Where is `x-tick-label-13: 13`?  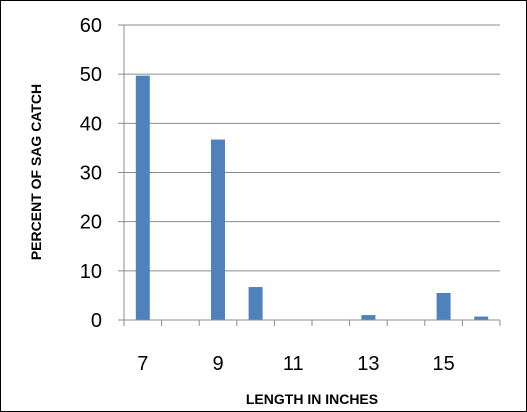
x-tick-label-13: 13 is located at coordinates (368, 364).